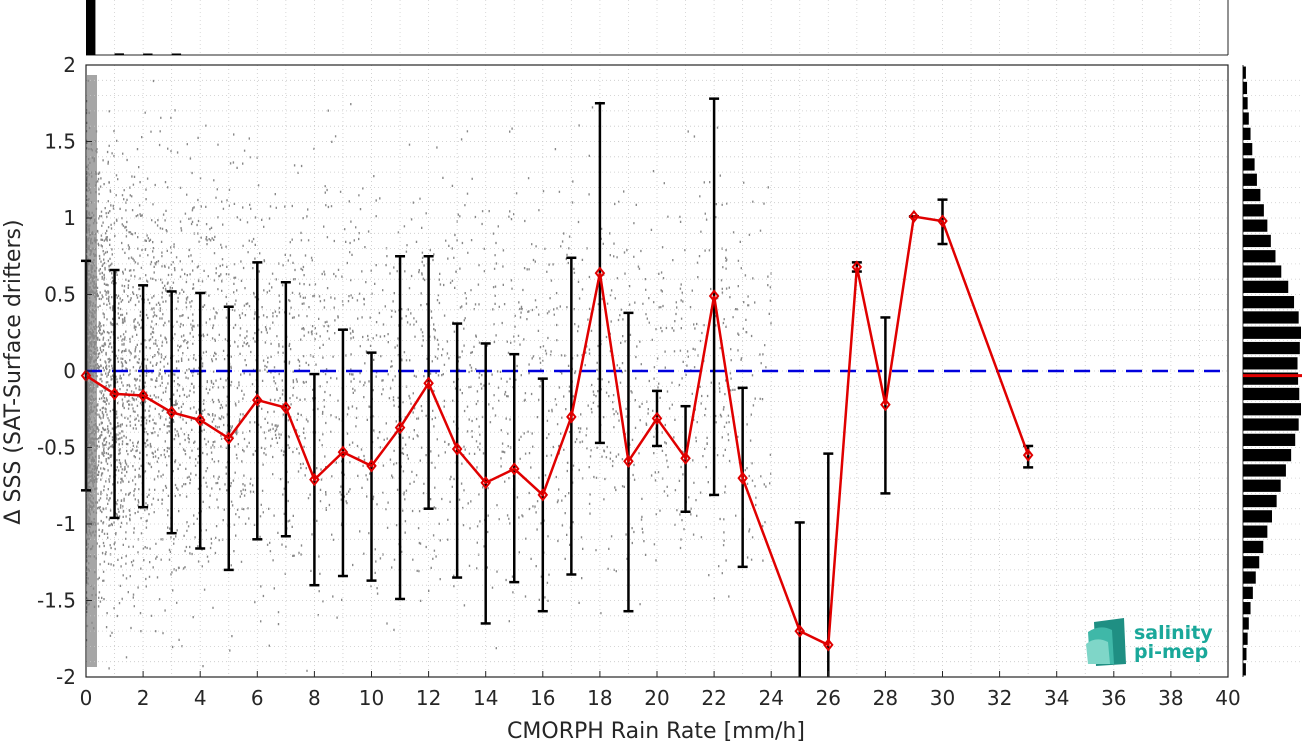 The height and width of the screenshot is (745, 1302). Describe the element at coordinates (56, 601) in the screenshot. I see `y-tick-label: -1.5` at that location.